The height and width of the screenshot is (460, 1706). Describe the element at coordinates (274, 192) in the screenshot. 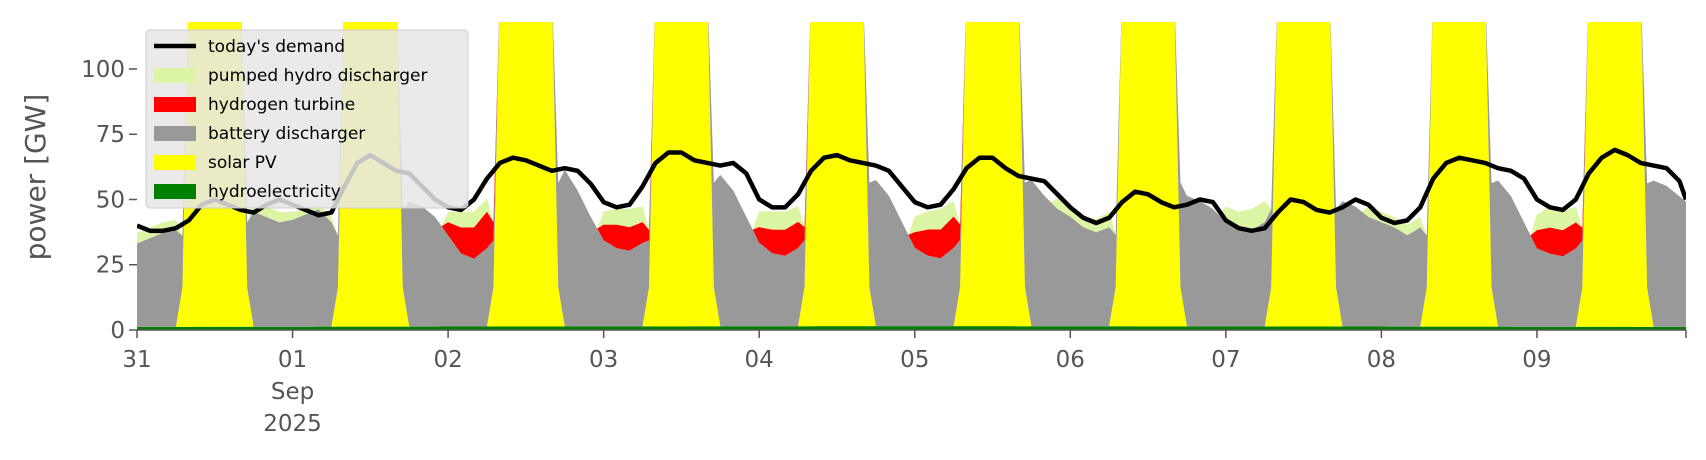

I see `legend-label: hydroelectricity` at that location.